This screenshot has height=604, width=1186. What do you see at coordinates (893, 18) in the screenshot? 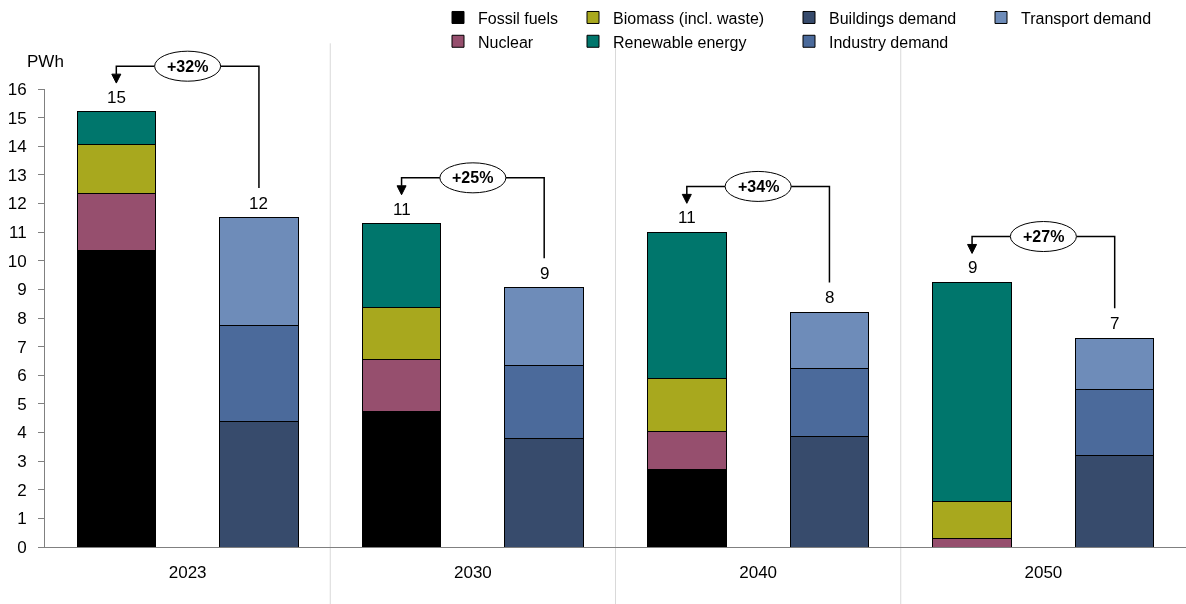
I see `legend-label: Buildings demand` at bounding box center [893, 18].